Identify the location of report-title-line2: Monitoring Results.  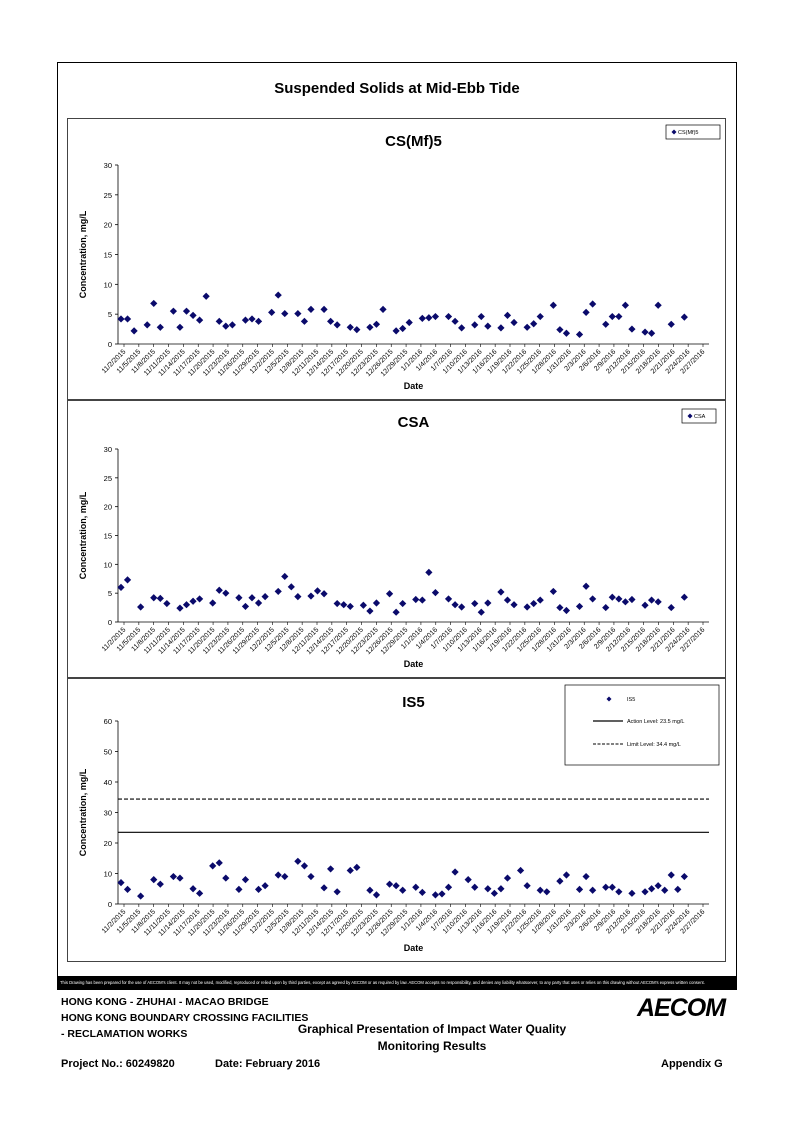
(432, 1046).